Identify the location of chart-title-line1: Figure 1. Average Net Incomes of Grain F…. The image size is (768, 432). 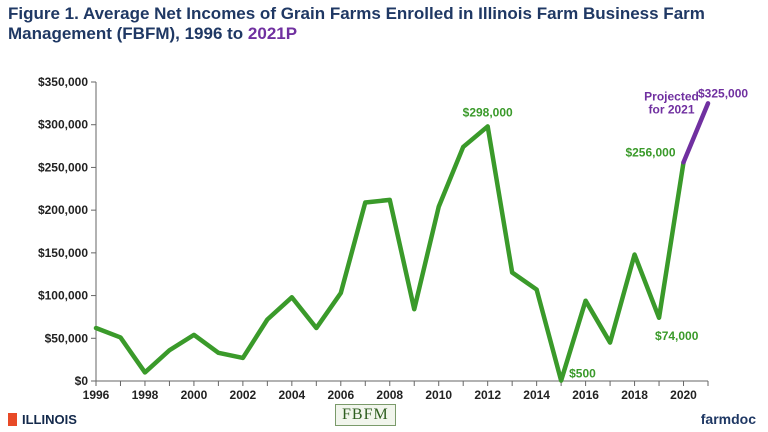
(356, 13).